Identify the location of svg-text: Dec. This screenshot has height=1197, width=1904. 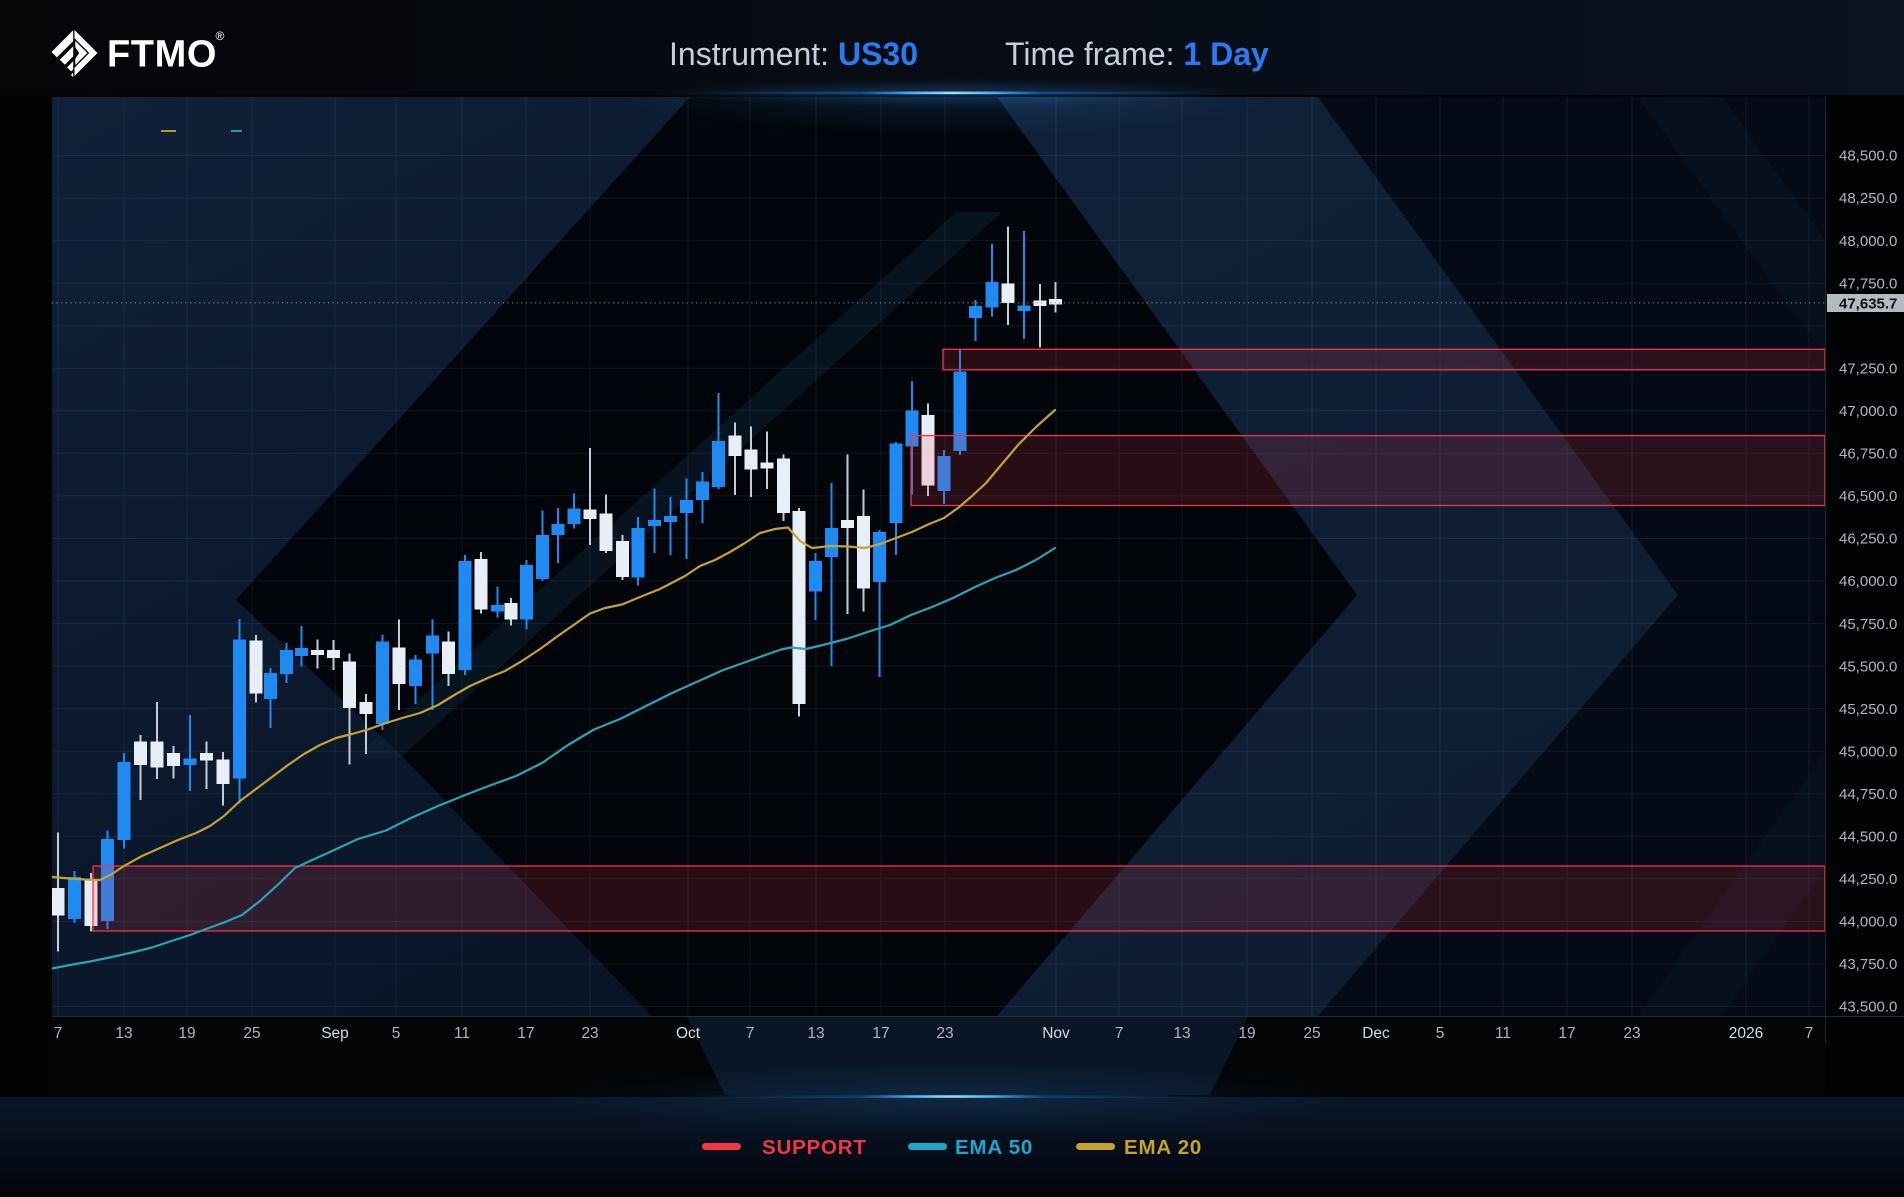
(1376, 1033).